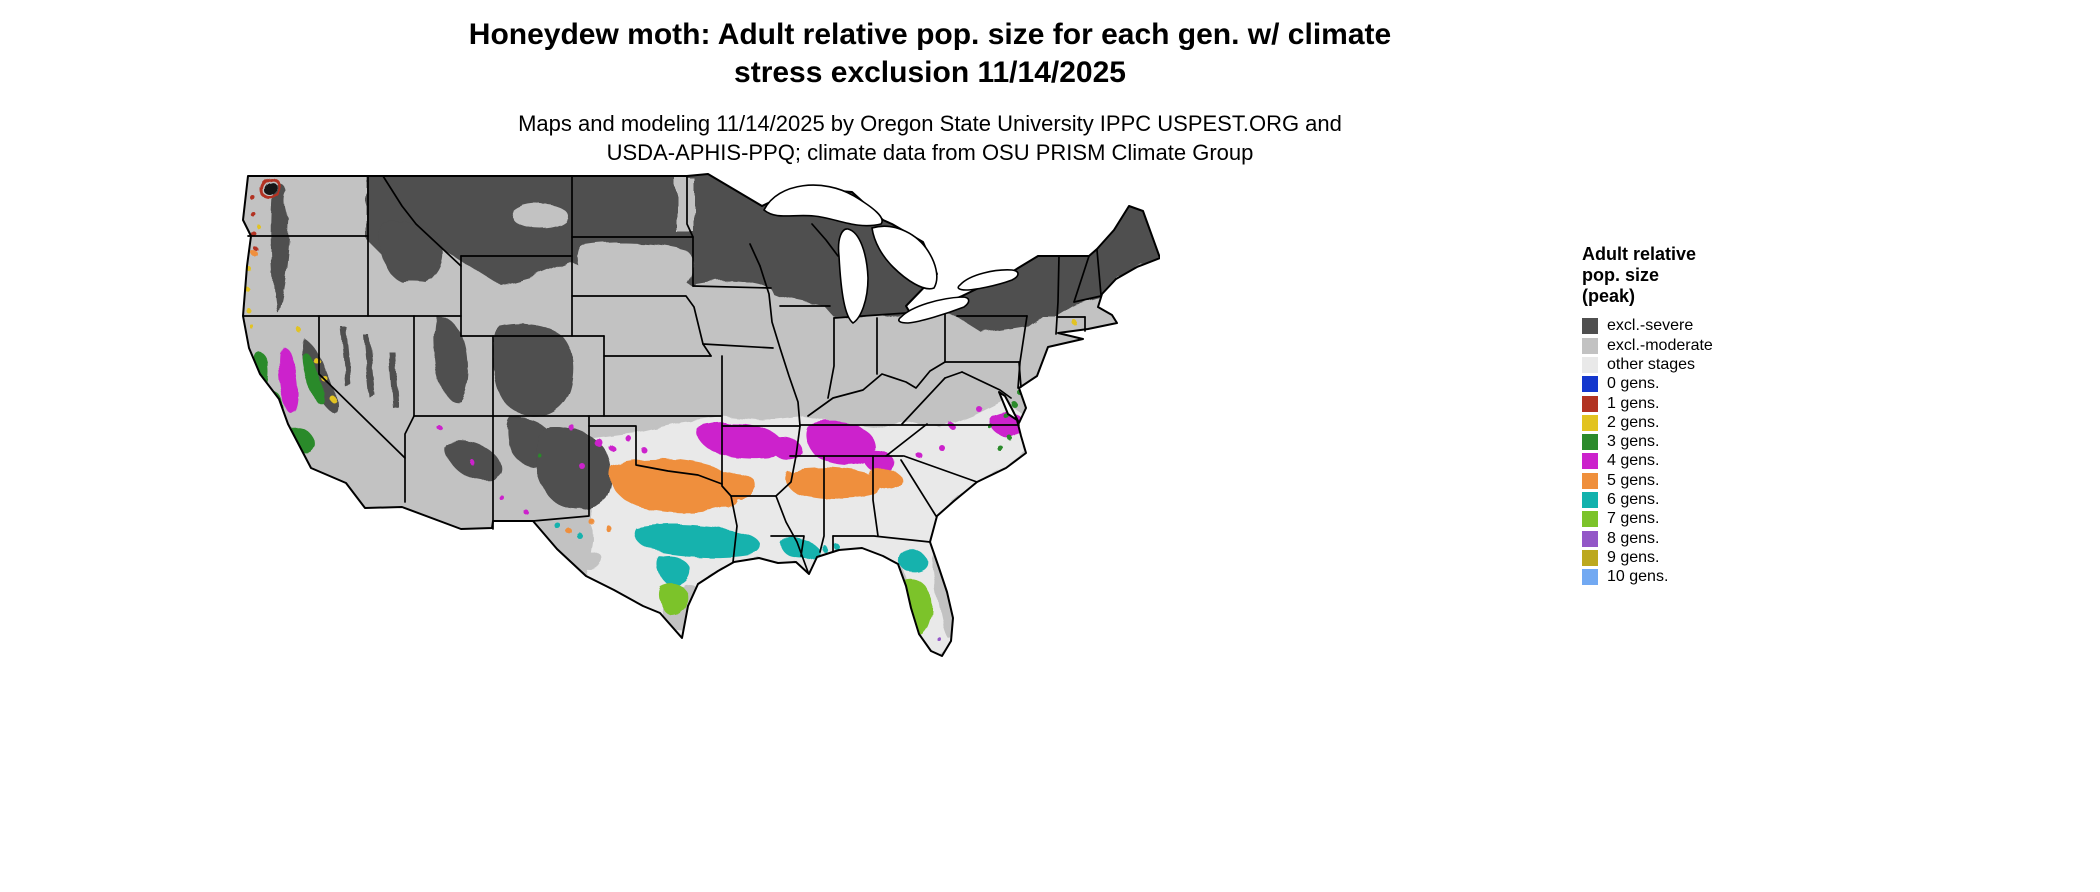 This screenshot has height=892, width=2100. What do you see at coordinates (1633, 422) in the screenshot?
I see `legend-item-label: 2 gens.` at bounding box center [1633, 422].